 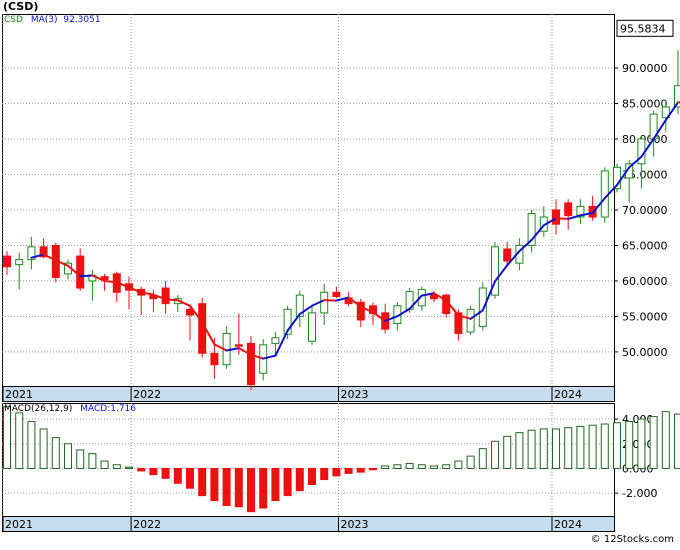 I want to click on price-date-label-3: 2024, so click(x=568, y=394).